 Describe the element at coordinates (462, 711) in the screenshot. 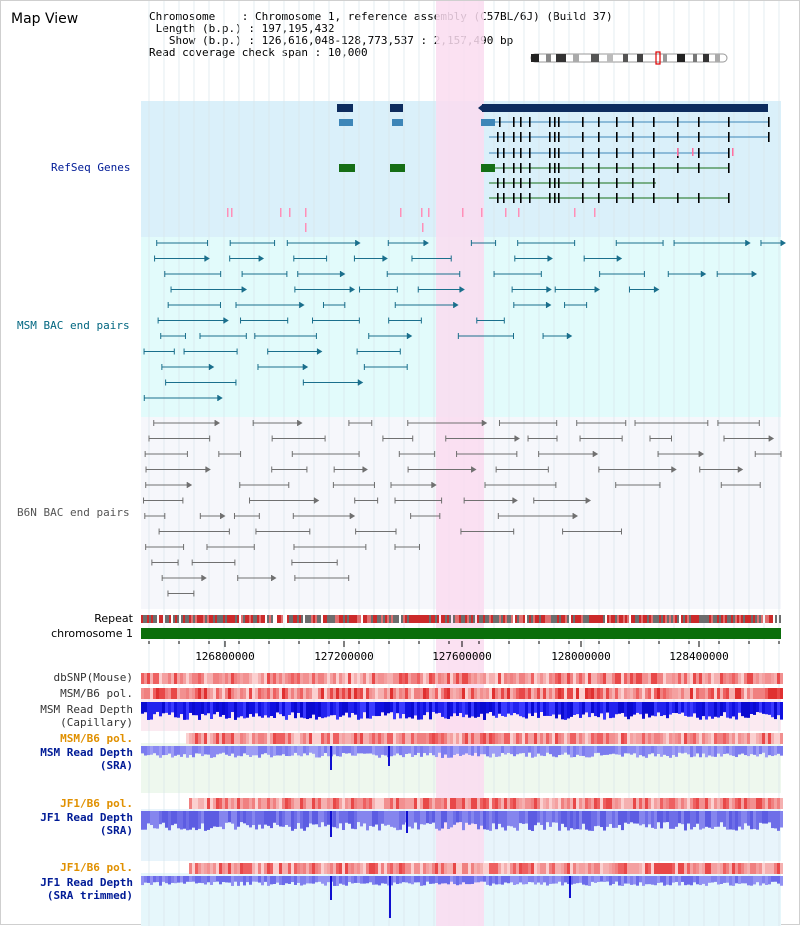

I see `msm-depth-capillary-track` at that location.